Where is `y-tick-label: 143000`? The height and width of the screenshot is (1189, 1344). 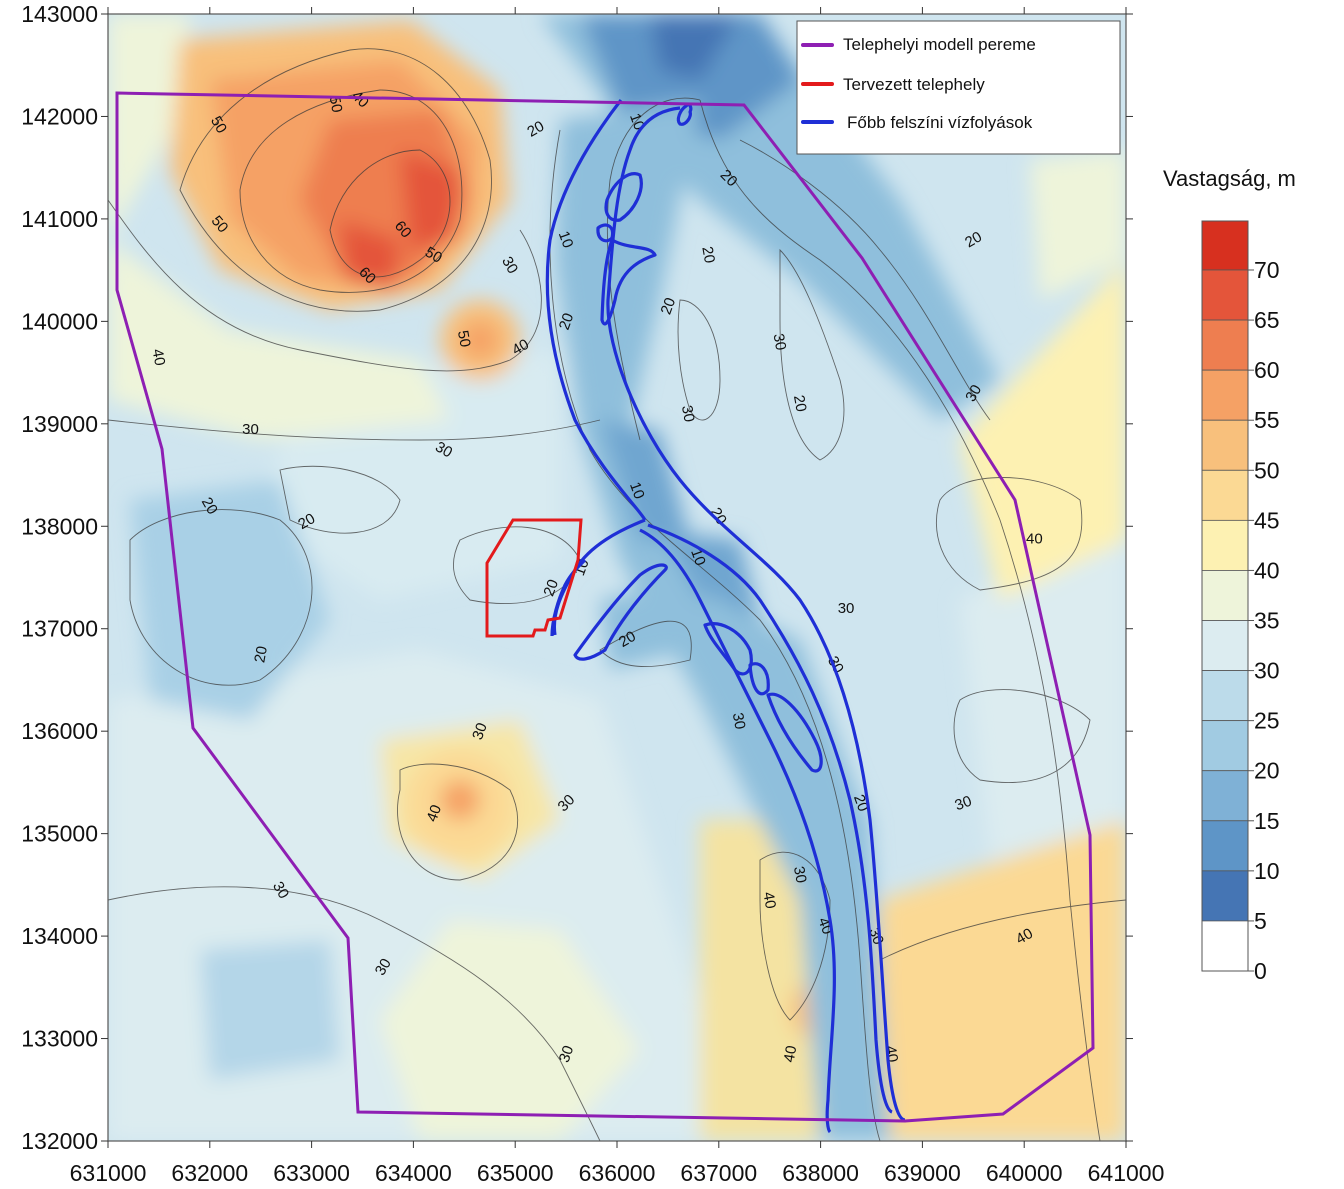 y-tick-label: 143000 is located at coordinates (59, 14).